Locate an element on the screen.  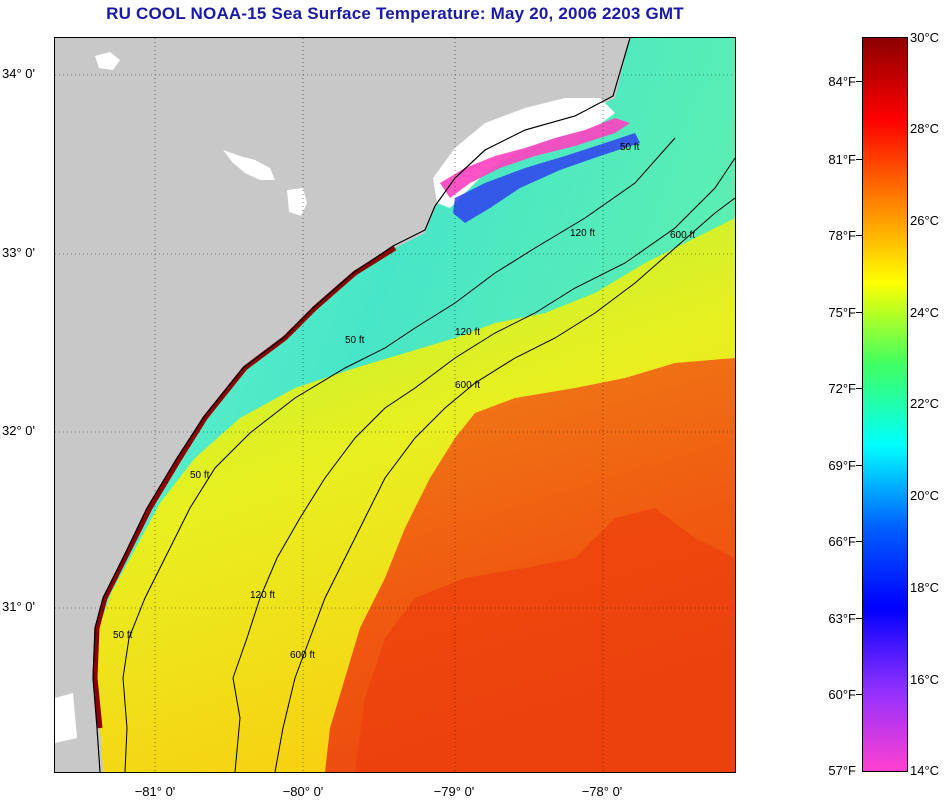
lat-label-31: 31° 0' is located at coordinates (18, 606).